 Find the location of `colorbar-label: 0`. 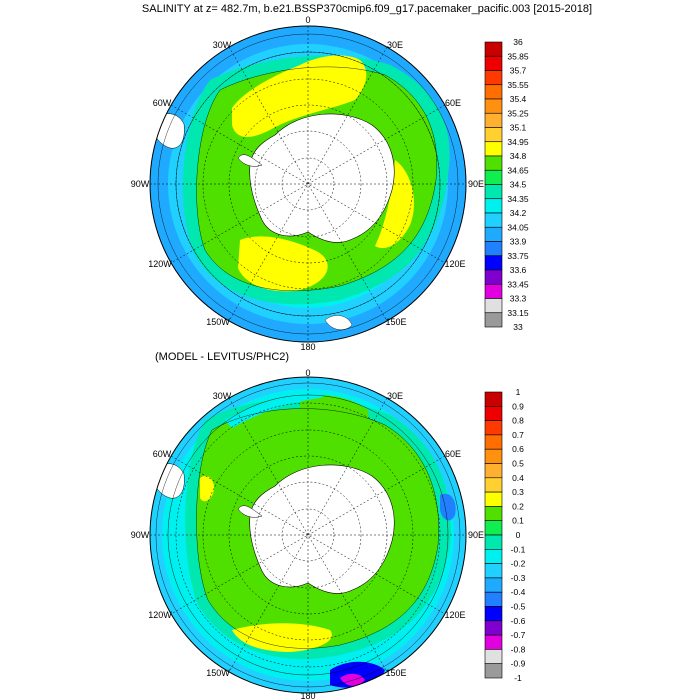

colorbar-label: 0 is located at coordinates (518, 535).